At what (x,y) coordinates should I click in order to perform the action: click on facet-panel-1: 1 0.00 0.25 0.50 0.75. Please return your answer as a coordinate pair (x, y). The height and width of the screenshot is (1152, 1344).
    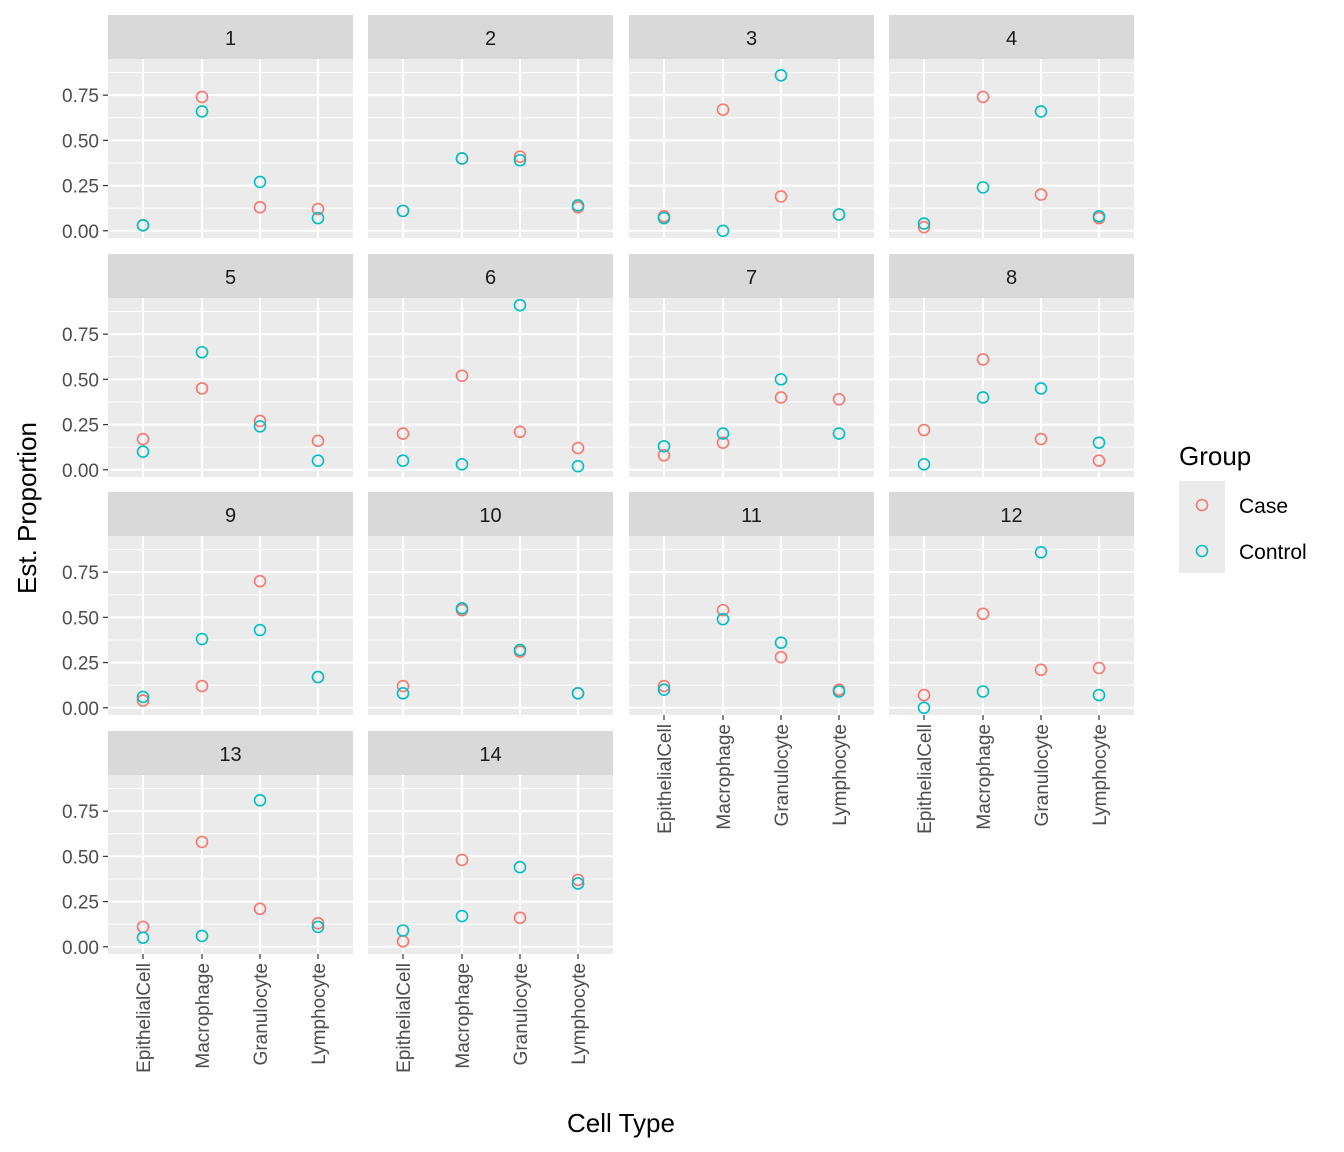
    Looking at the image, I should click on (207, 129).